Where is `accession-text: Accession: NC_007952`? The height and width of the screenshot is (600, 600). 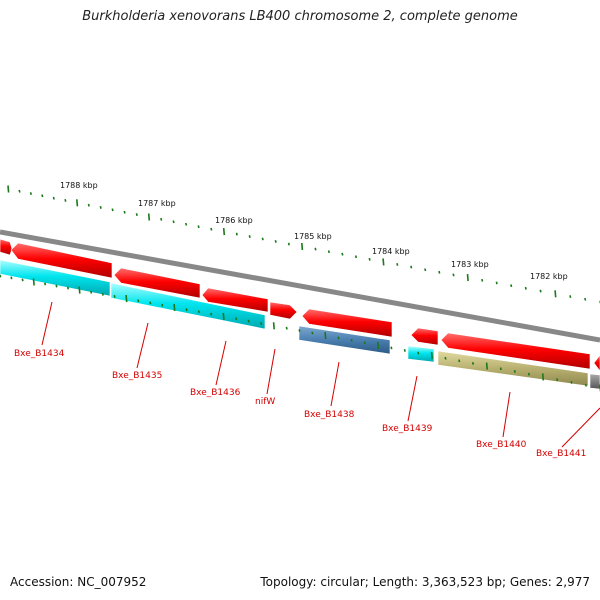 accession-text: Accession: NC_007952 is located at coordinates (78, 582).